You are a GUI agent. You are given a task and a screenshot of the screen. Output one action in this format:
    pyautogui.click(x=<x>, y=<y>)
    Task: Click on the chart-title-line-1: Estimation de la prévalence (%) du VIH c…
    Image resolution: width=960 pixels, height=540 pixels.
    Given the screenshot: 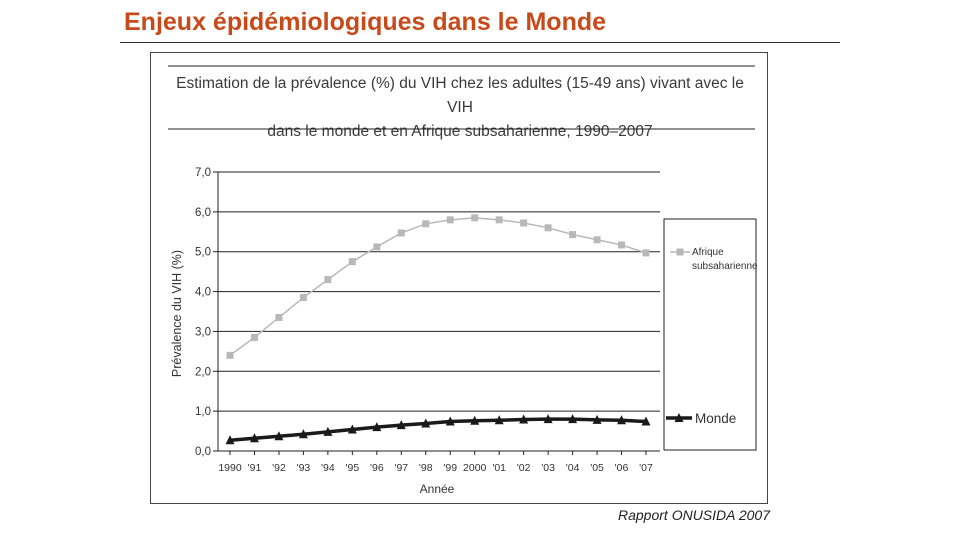 What is the action you would take?
    pyautogui.click(x=460, y=95)
    